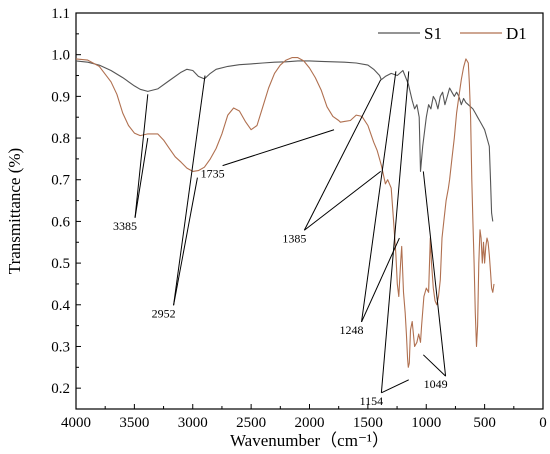  Describe the element at coordinates (372, 401) in the screenshot. I see `annotation-label-1154: 1154` at that location.